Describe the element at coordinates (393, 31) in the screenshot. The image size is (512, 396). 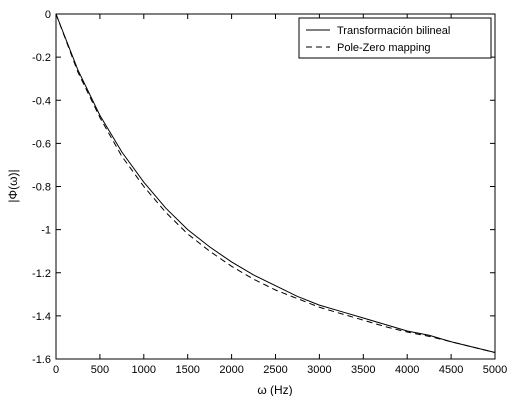
I see `legend-label-0: Transformación bilineal` at that location.